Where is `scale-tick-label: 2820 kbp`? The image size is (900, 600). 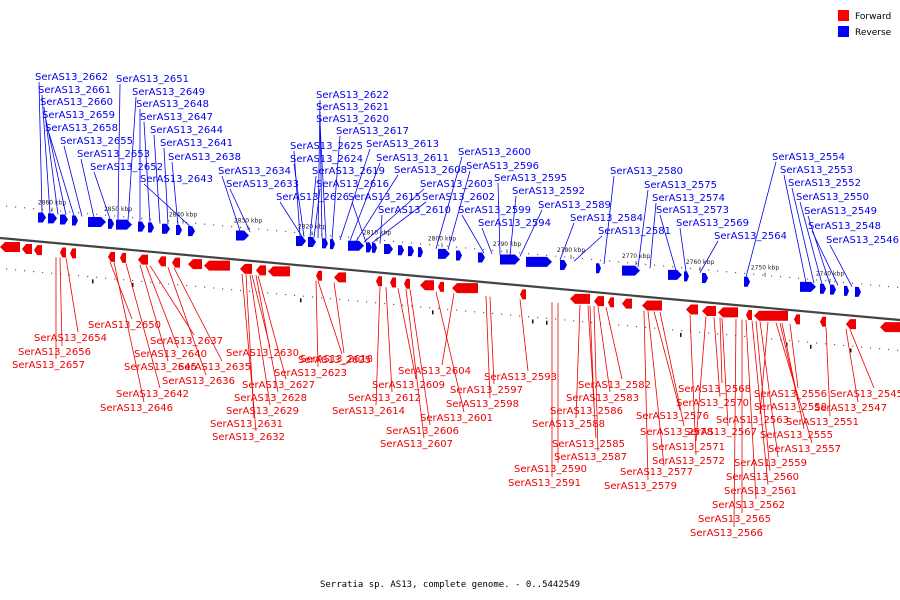 scale-tick-label: 2820 kbp is located at coordinates (312, 226).